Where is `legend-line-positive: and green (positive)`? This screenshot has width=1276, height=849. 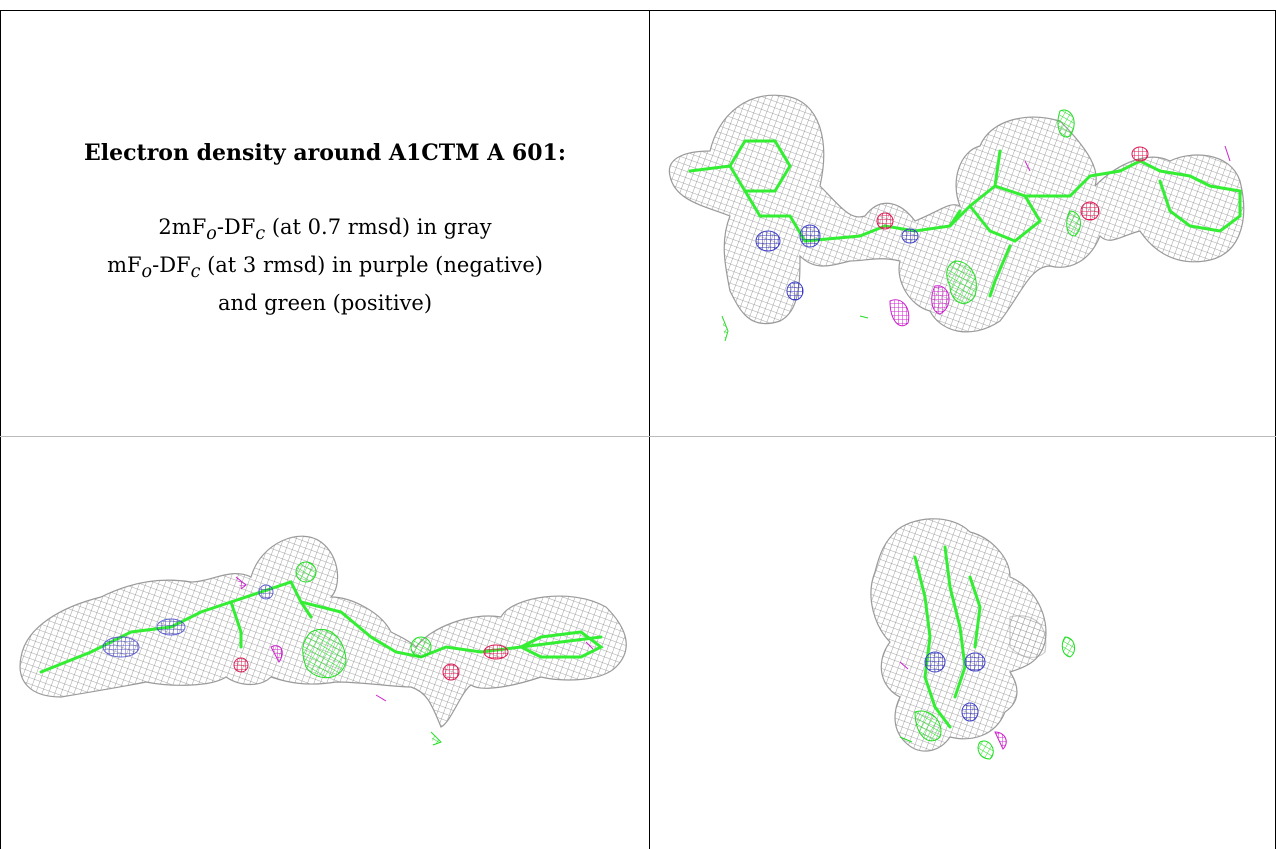 legend-line-positive: and green (positive) is located at coordinates (325, 303).